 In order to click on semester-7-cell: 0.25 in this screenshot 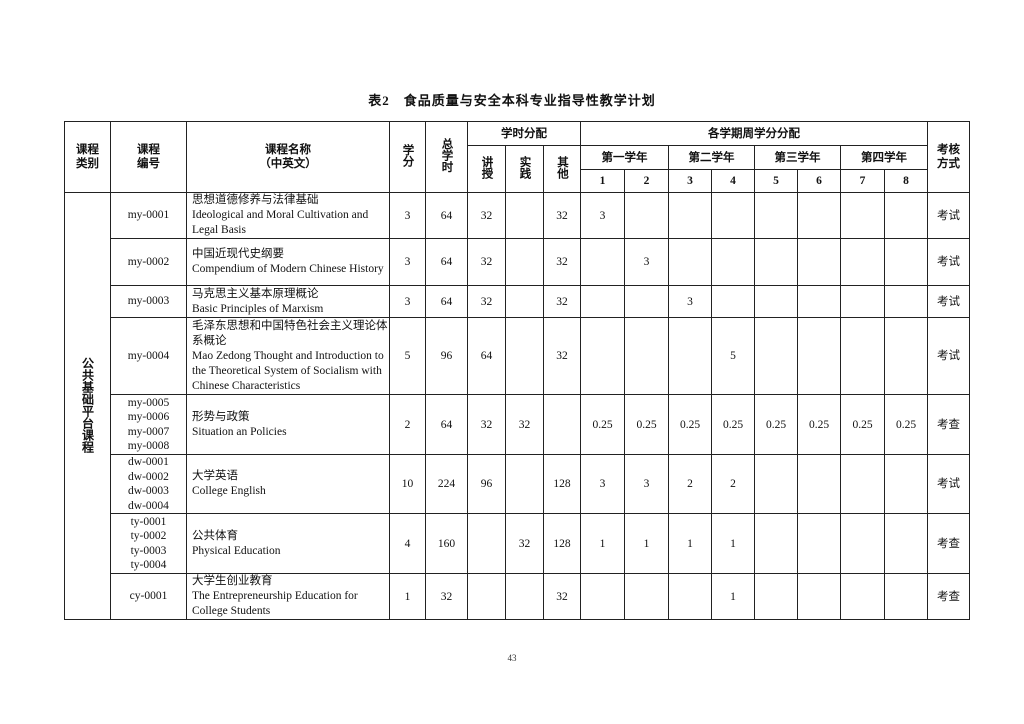, I will do `click(863, 424)`.